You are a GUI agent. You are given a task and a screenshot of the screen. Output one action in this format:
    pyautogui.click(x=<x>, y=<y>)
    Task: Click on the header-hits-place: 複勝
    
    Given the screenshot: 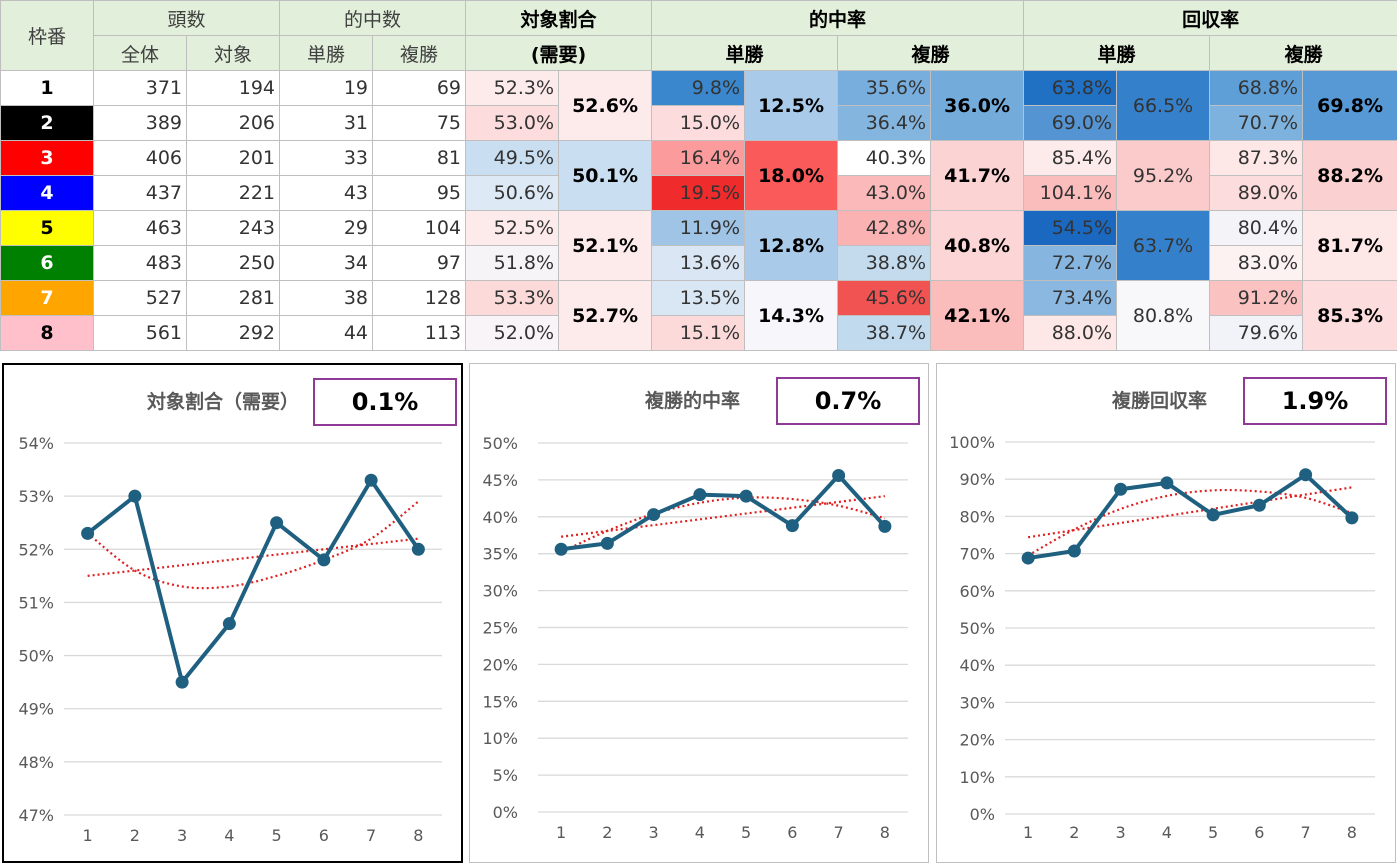 What is the action you would take?
    pyautogui.click(x=419, y=53)
    